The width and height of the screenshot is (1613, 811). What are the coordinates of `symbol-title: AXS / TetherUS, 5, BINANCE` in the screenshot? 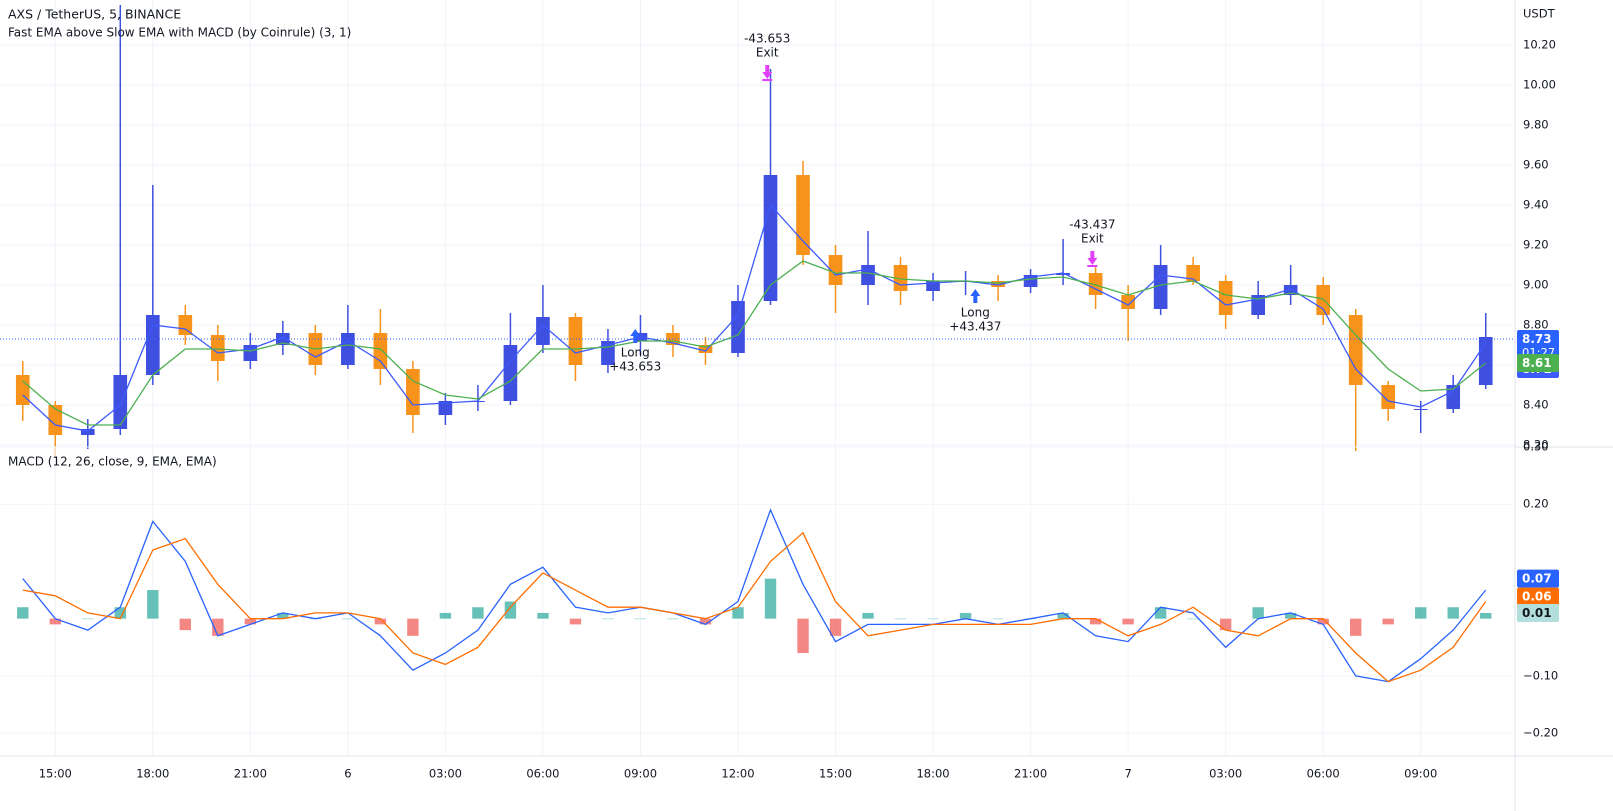 It's located at (94, 14).